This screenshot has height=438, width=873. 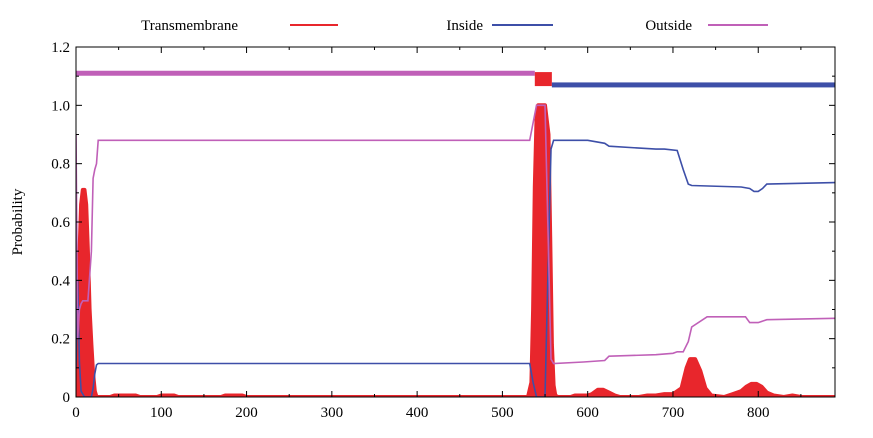 What do you see at coordinates (67, 398) in the screenshot?
I see `y-tick-label: 0` at bounding box center [67, 398].